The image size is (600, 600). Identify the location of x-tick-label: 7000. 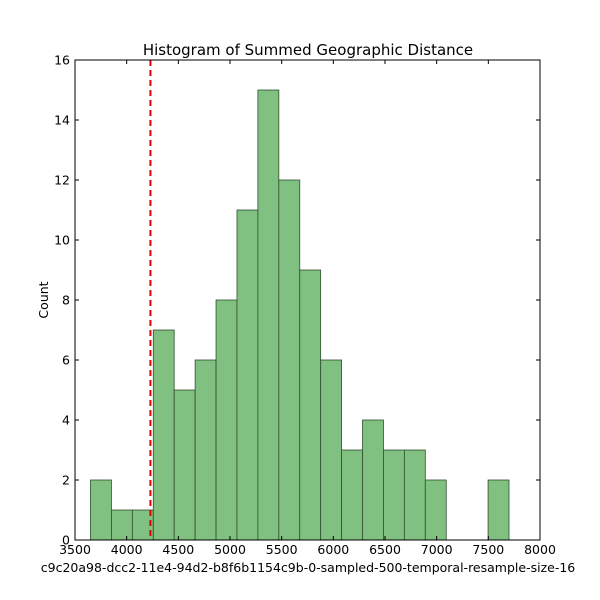
(437, 549).